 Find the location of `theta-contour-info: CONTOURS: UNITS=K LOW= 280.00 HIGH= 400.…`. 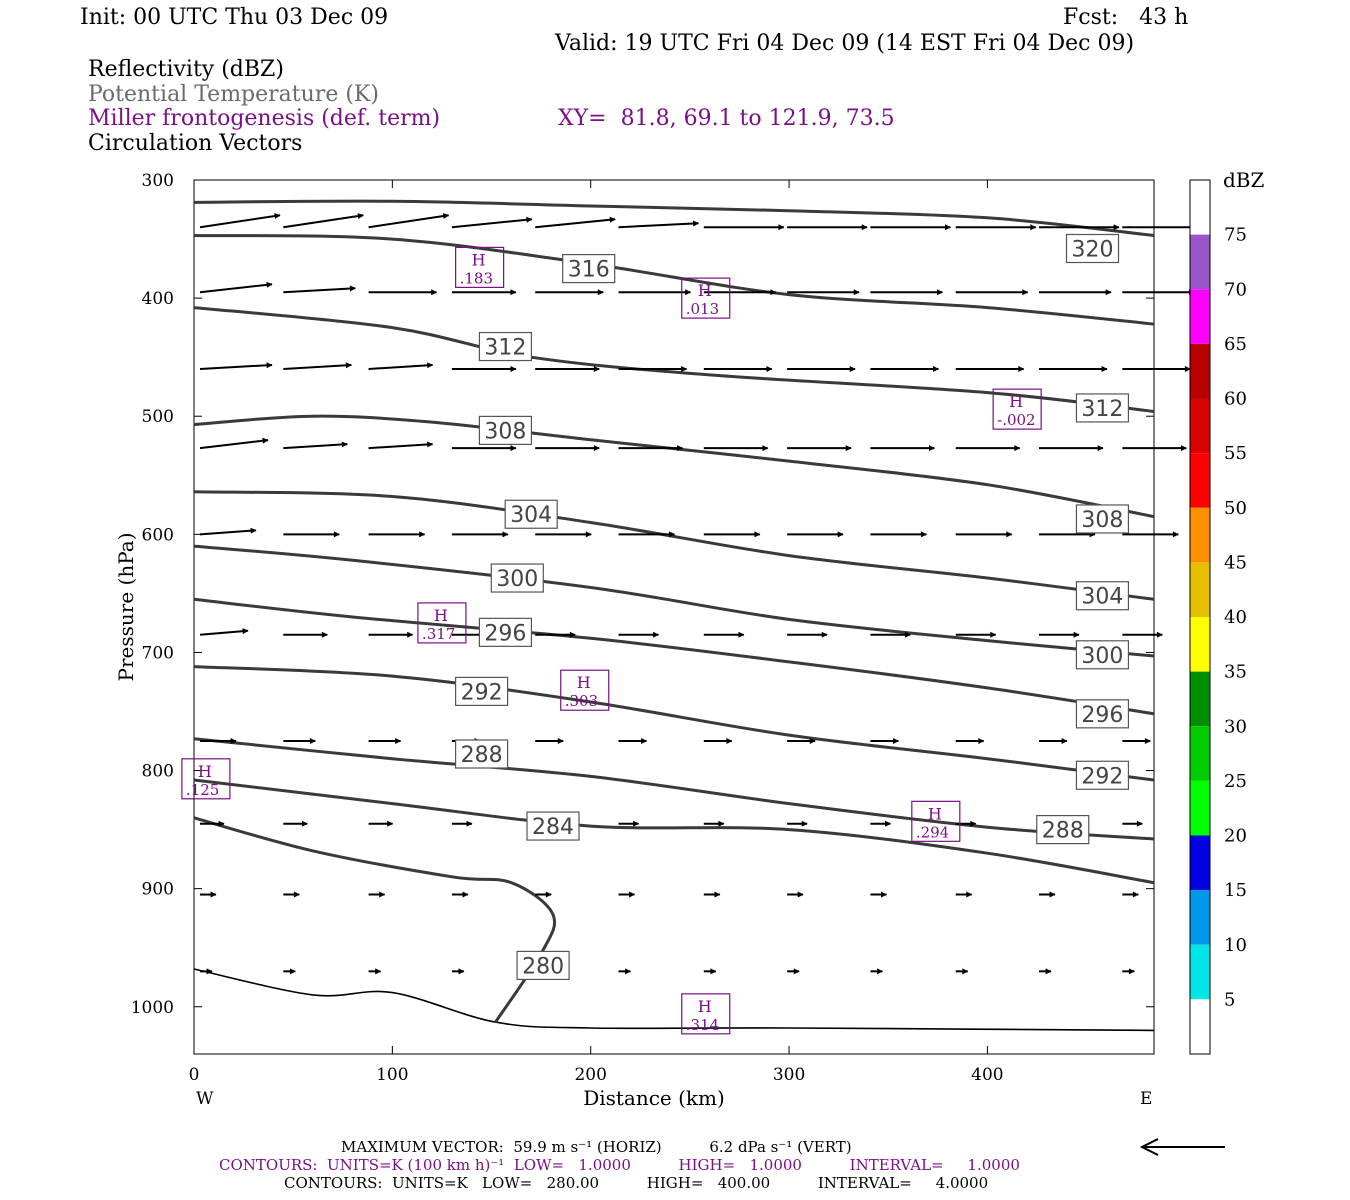

theta-contour-info: CONTOURS: UNITS=K LOW= 280.00 HIGH= 400.… is located at coordinates (636, 1183).